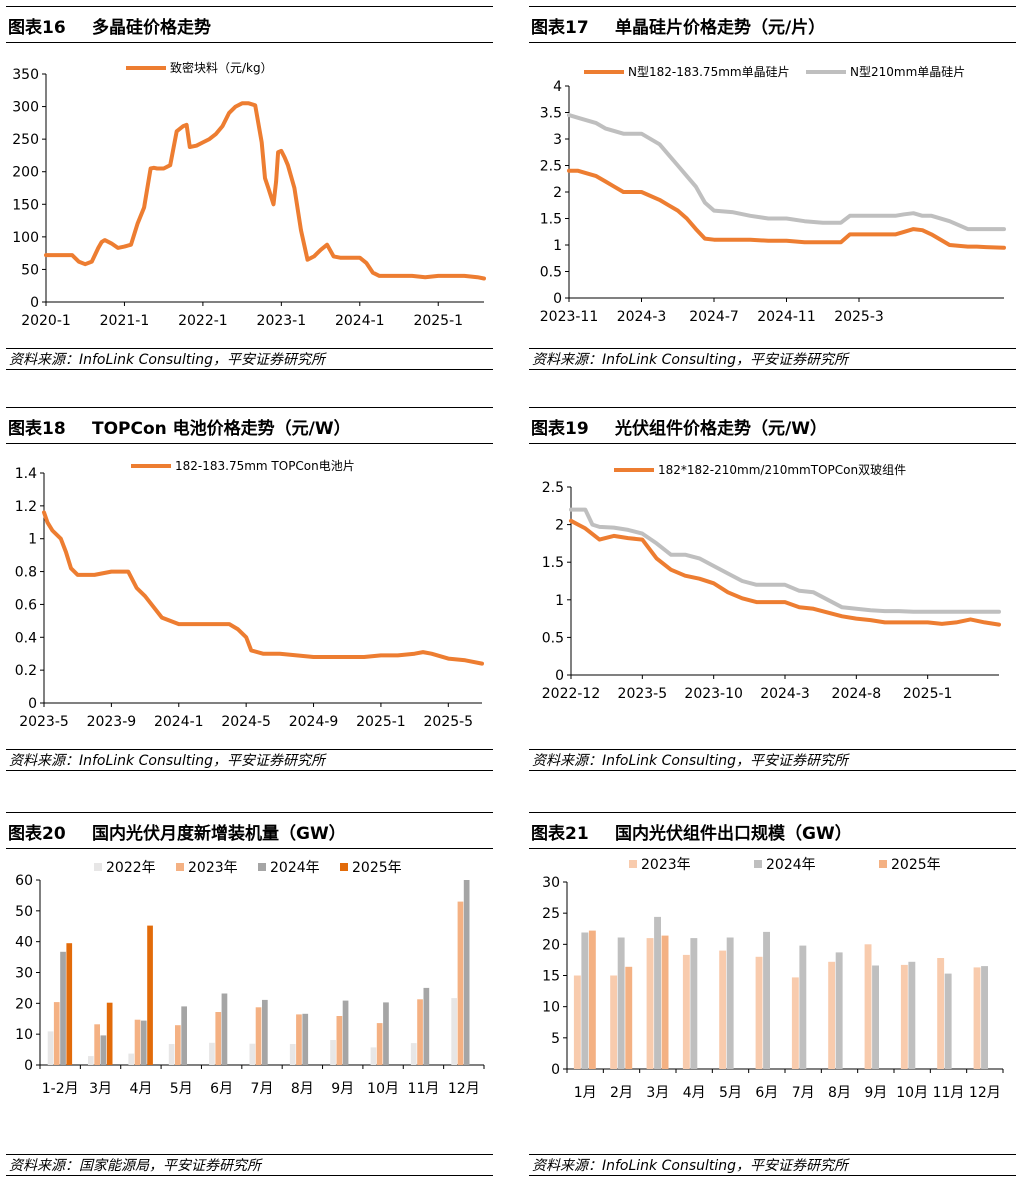 The width and height of the screenshot is (1017, 1177). I want to click on x-tick-label: 2023-10, so click(713, 694).